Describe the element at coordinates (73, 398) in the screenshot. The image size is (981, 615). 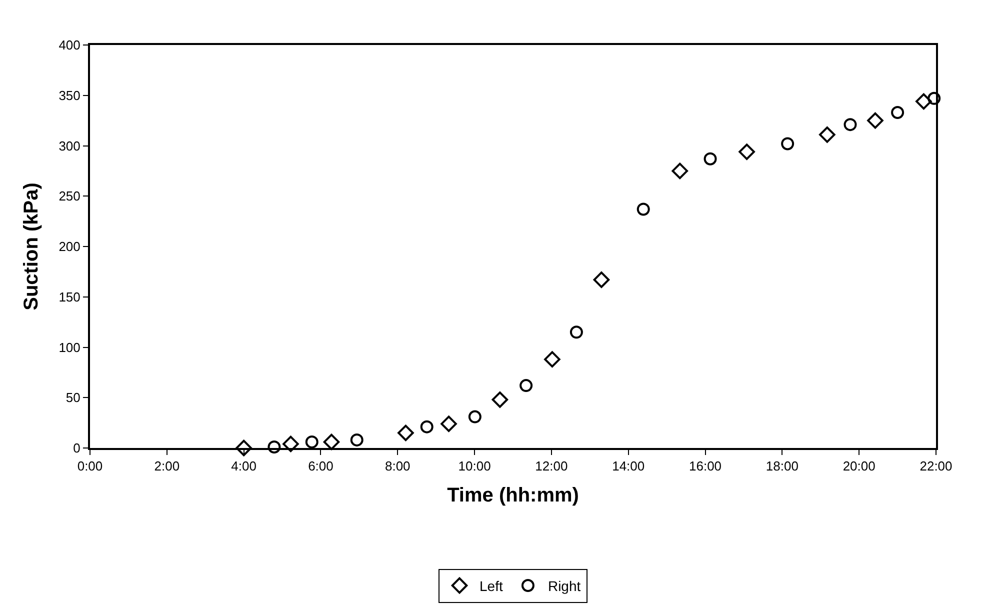
I see `y-tick-label: 50` at that location.